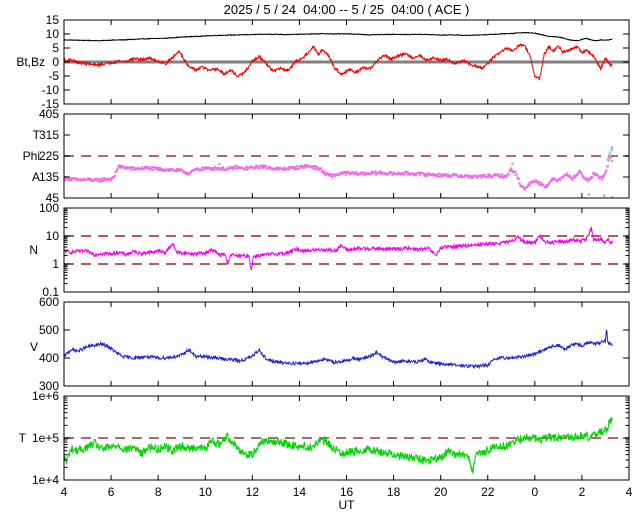 The width and height of the screenshot is (640, 512). What do you see at coordinates (534, 492) in the screenshot?
I see `x-tick-label: 0` at bounding box center [534, 492].